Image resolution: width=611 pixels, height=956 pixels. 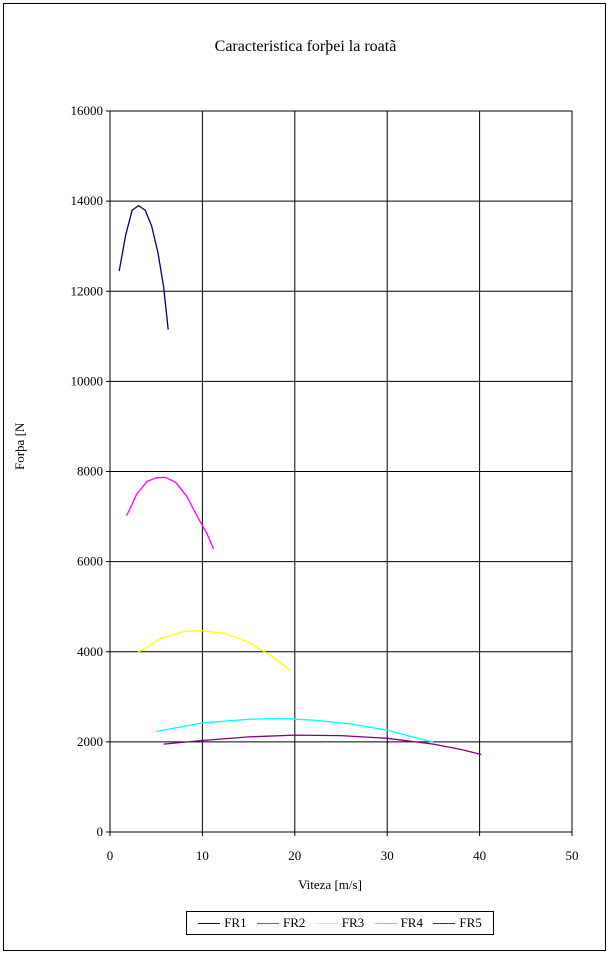 What do you see at coordinates (90, 471) in the screenshot?
I see `y-tick-label: 8000` at bounding box center [90, 471].